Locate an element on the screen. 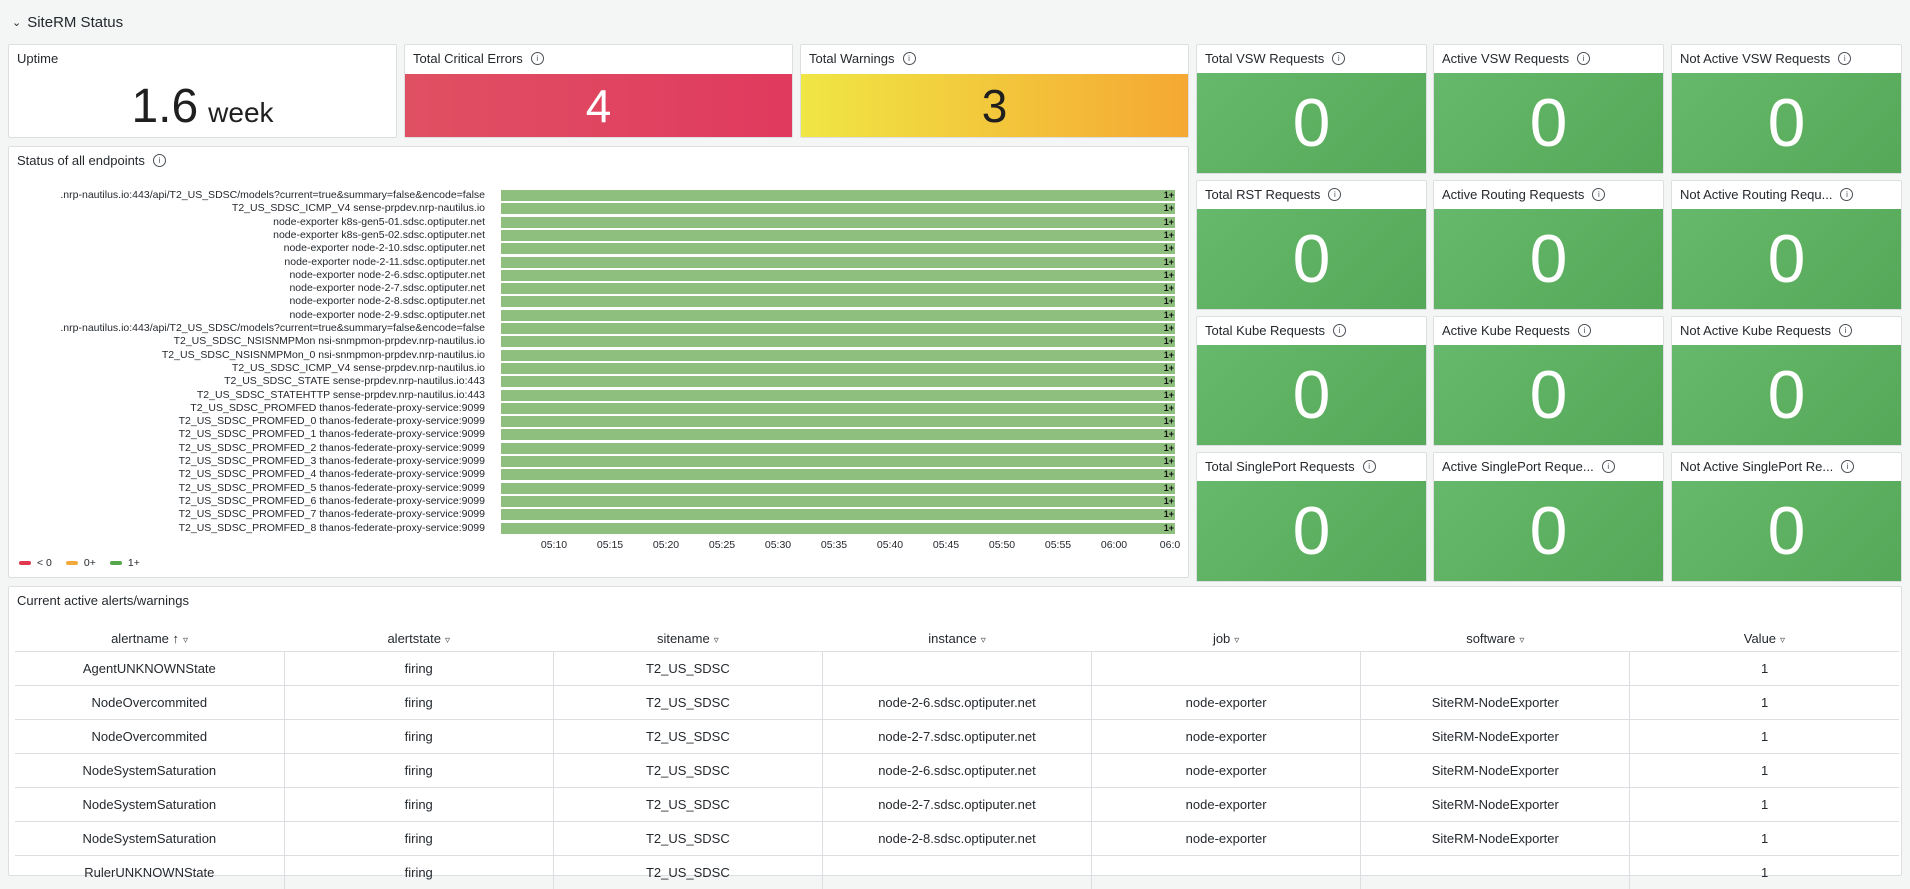 This screenshot has width=1910, height=889. table-cell: 1 is located at coordinates (1764, 805).